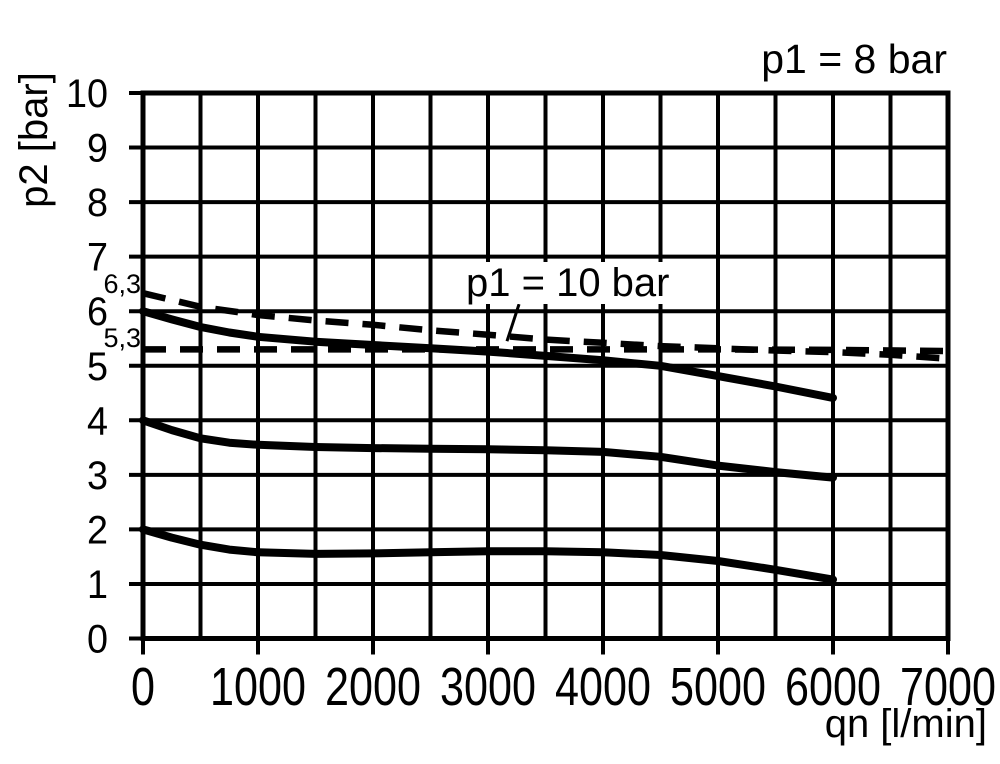 The image size is (1000, 764). What do you see at coordinates (122, 338) in the screenshot?
I see `setpoint-label-5-3: 5,3` at bounding box center [122, 338].